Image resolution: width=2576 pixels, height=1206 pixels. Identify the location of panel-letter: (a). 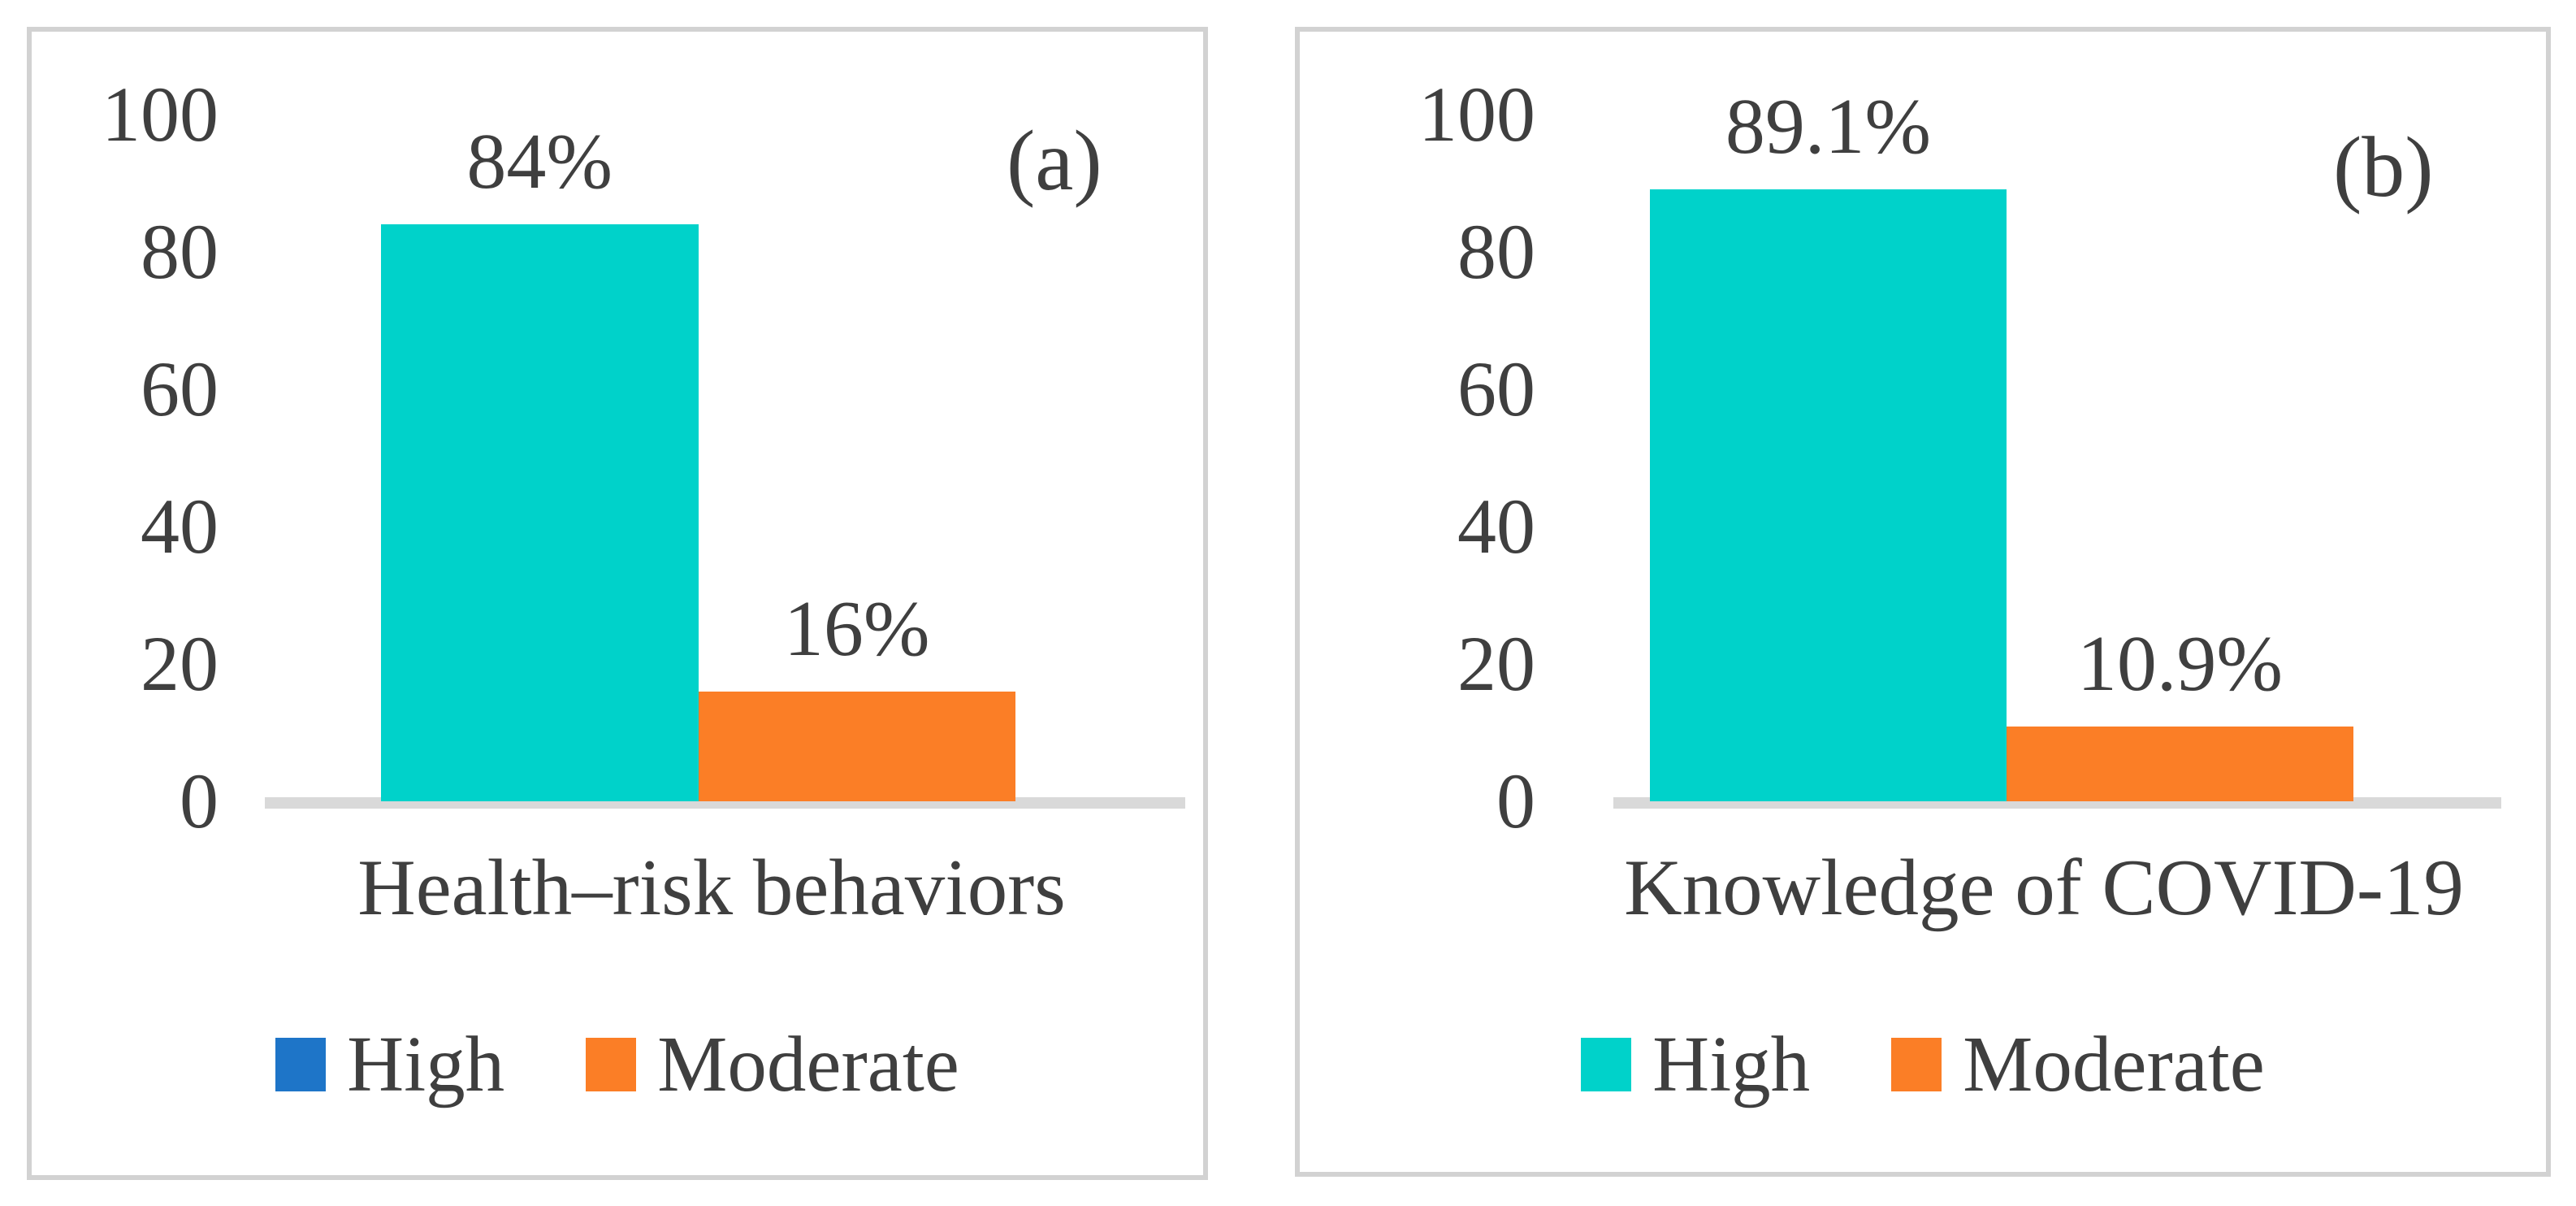
(1054, 160).